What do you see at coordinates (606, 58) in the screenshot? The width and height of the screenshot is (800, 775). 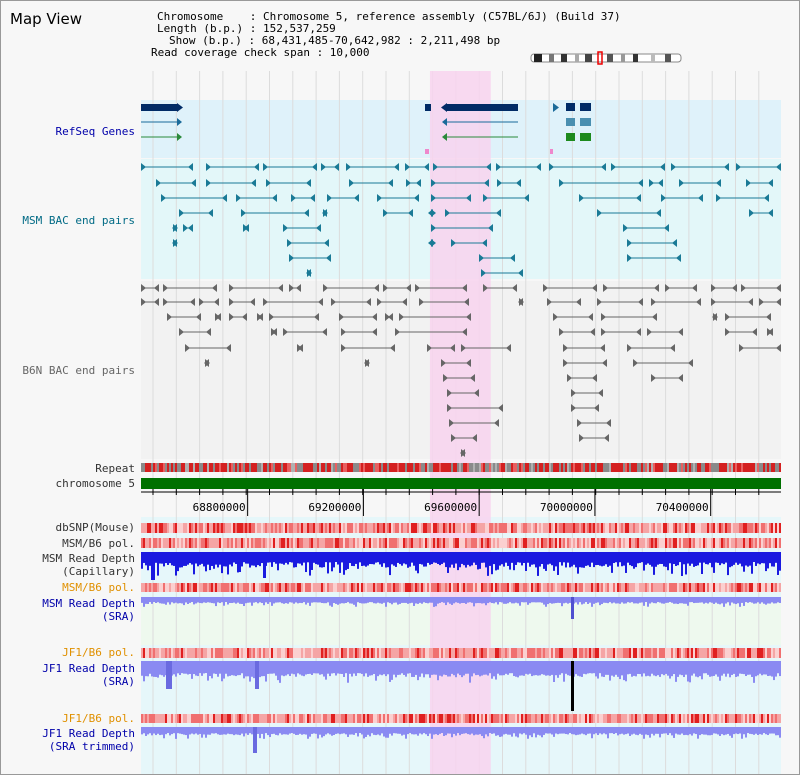 I see `chromosome-ideogram` at bounding box center [606, 58].